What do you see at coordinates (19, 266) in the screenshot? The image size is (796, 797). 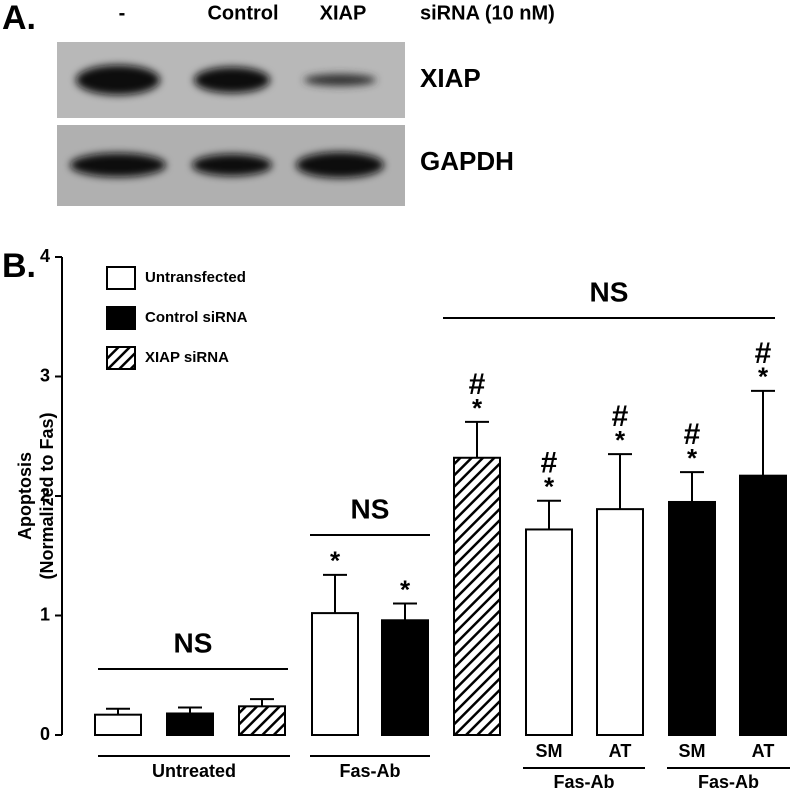 I see `panel-label: B.` at bounding box center [19, 266].